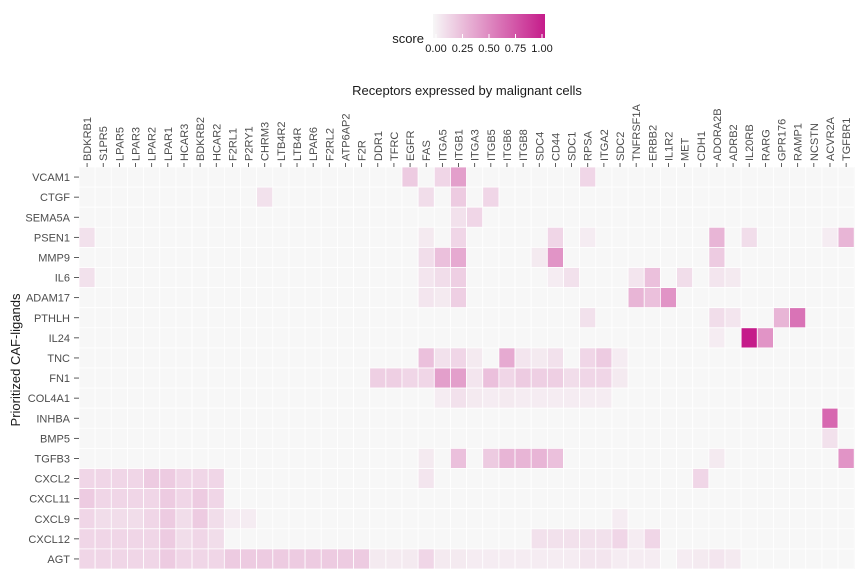 This screenshot has width=864, height=576. I want to click on x-tick-label: RARG, so click(766, 145).